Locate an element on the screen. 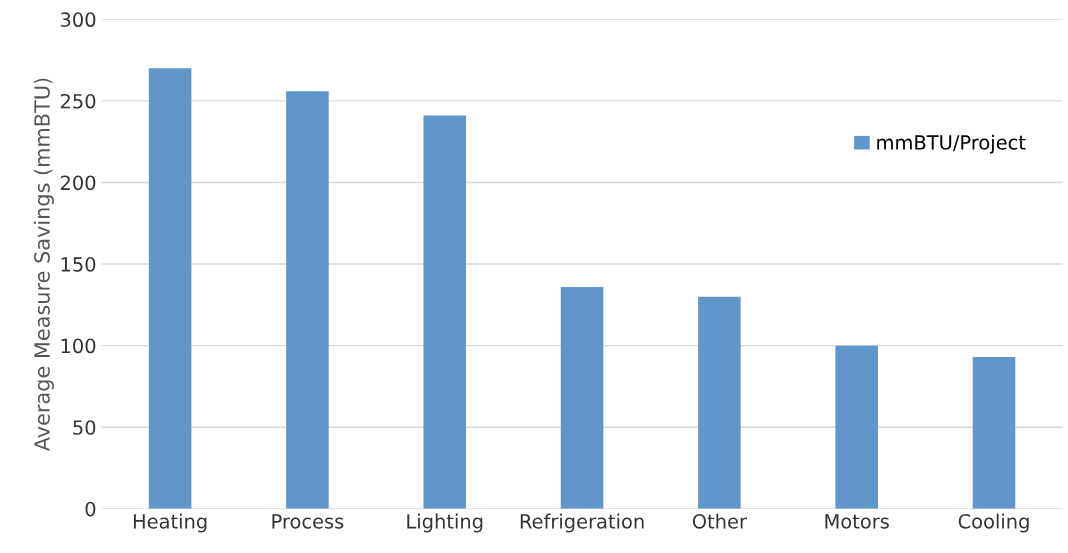  x-tick-label: Process is located at coordinates (308, 521).